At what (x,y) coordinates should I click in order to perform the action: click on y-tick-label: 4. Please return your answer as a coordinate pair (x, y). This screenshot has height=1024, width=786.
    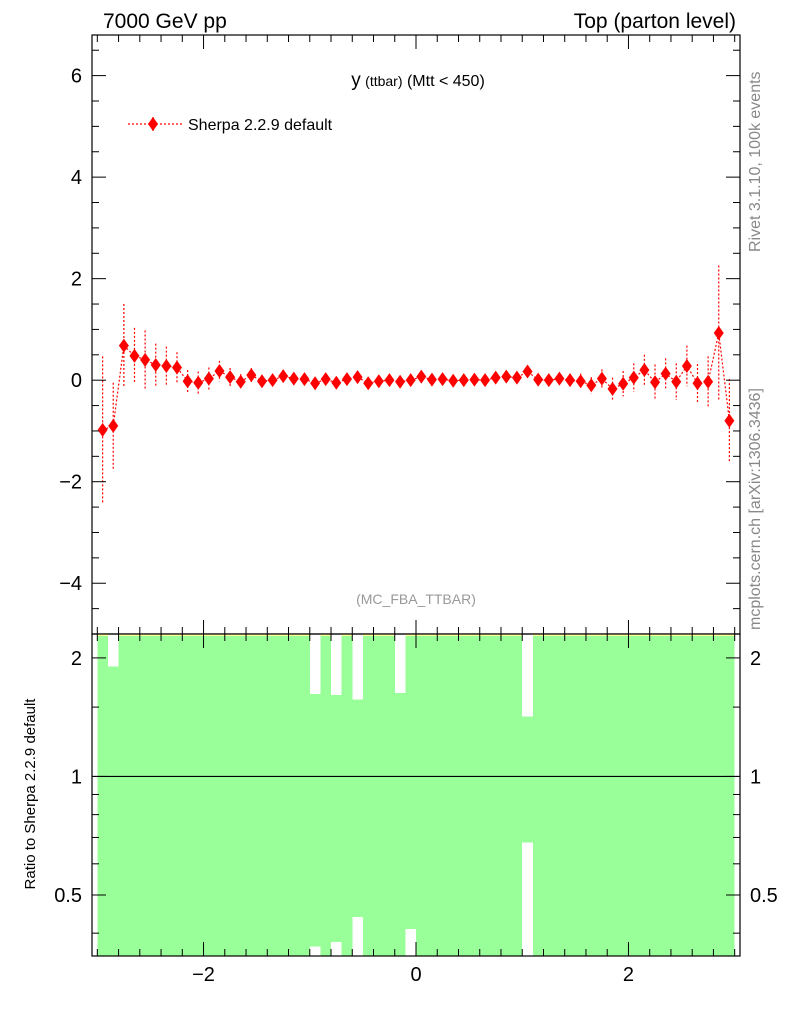
    Looking at the image, I should click on (76, 178).